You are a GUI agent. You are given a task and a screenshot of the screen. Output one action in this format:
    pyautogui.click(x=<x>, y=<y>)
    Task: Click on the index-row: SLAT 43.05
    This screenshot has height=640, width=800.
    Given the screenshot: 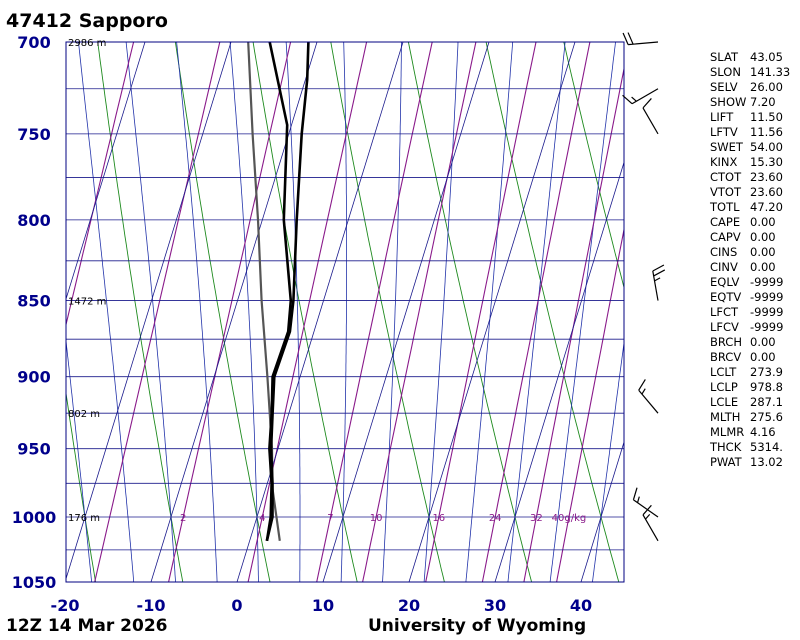 What is the action you would take?
    pyautogui.click(x=754, y=57)
    